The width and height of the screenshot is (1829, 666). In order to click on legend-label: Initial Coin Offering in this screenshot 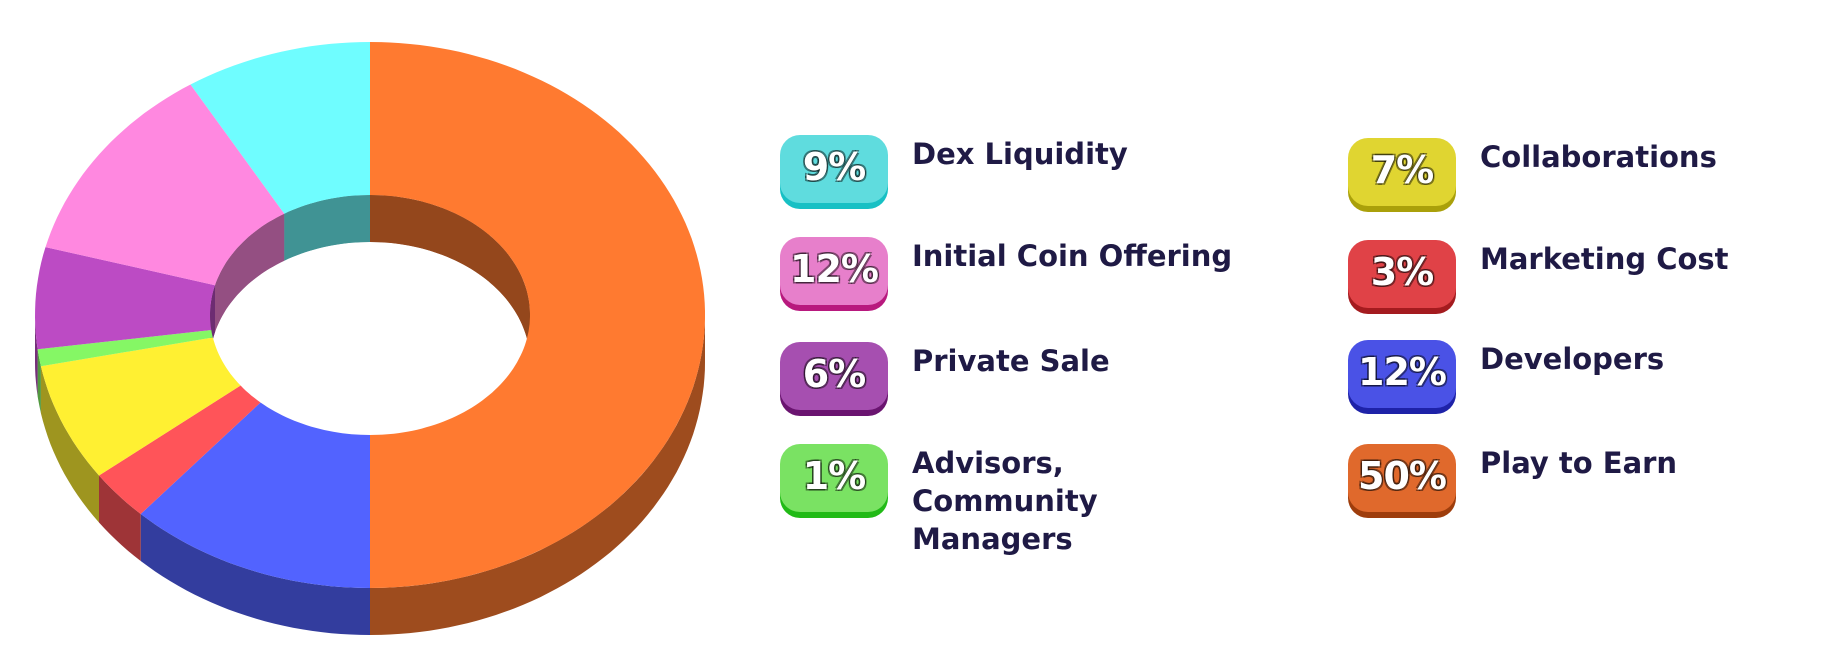, I will do `click(1072, 256)`.